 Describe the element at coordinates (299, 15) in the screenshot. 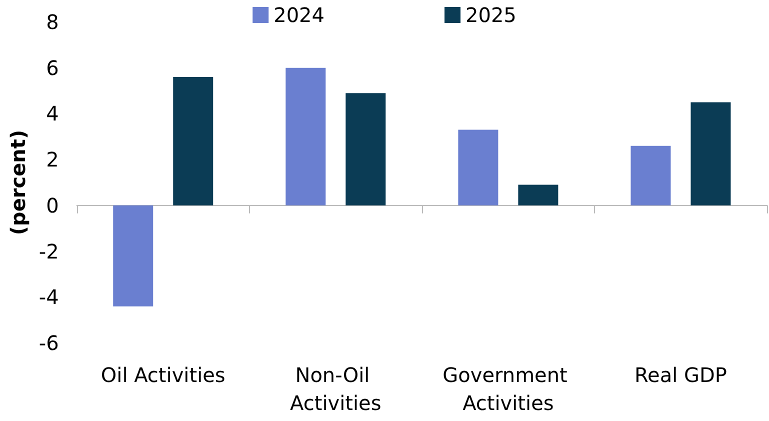

I see `legend-label: 2024` at that location.